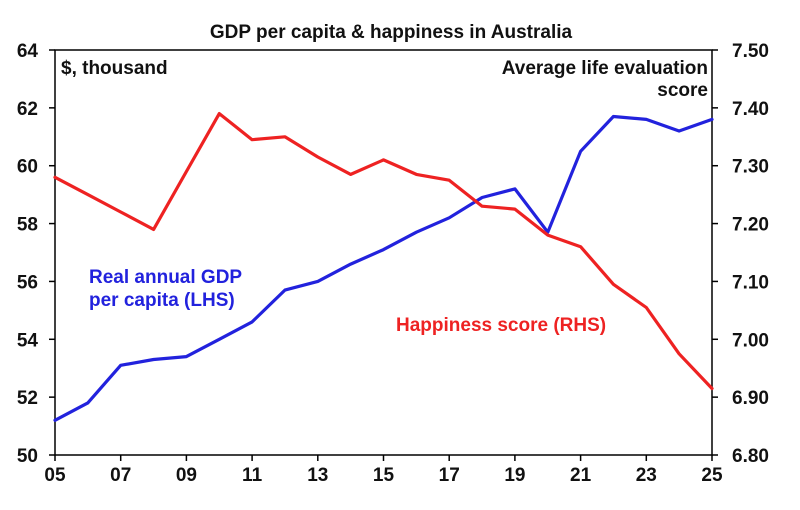 The height and width of the screenshot is (510, 800). I want to click on right-axis-unit-label-line-2: score, so click(682, 90).